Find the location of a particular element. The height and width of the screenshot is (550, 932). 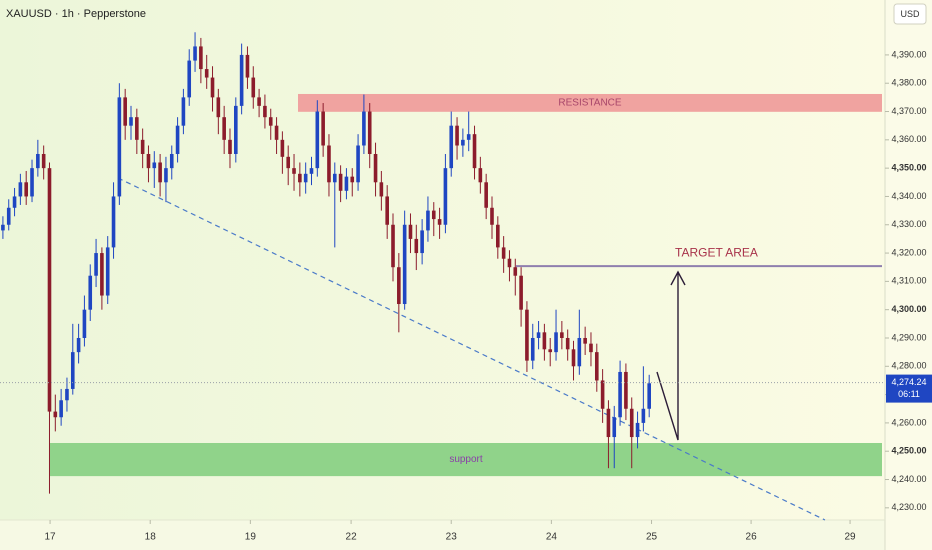

currency-box is located at coordinates (910, 14).